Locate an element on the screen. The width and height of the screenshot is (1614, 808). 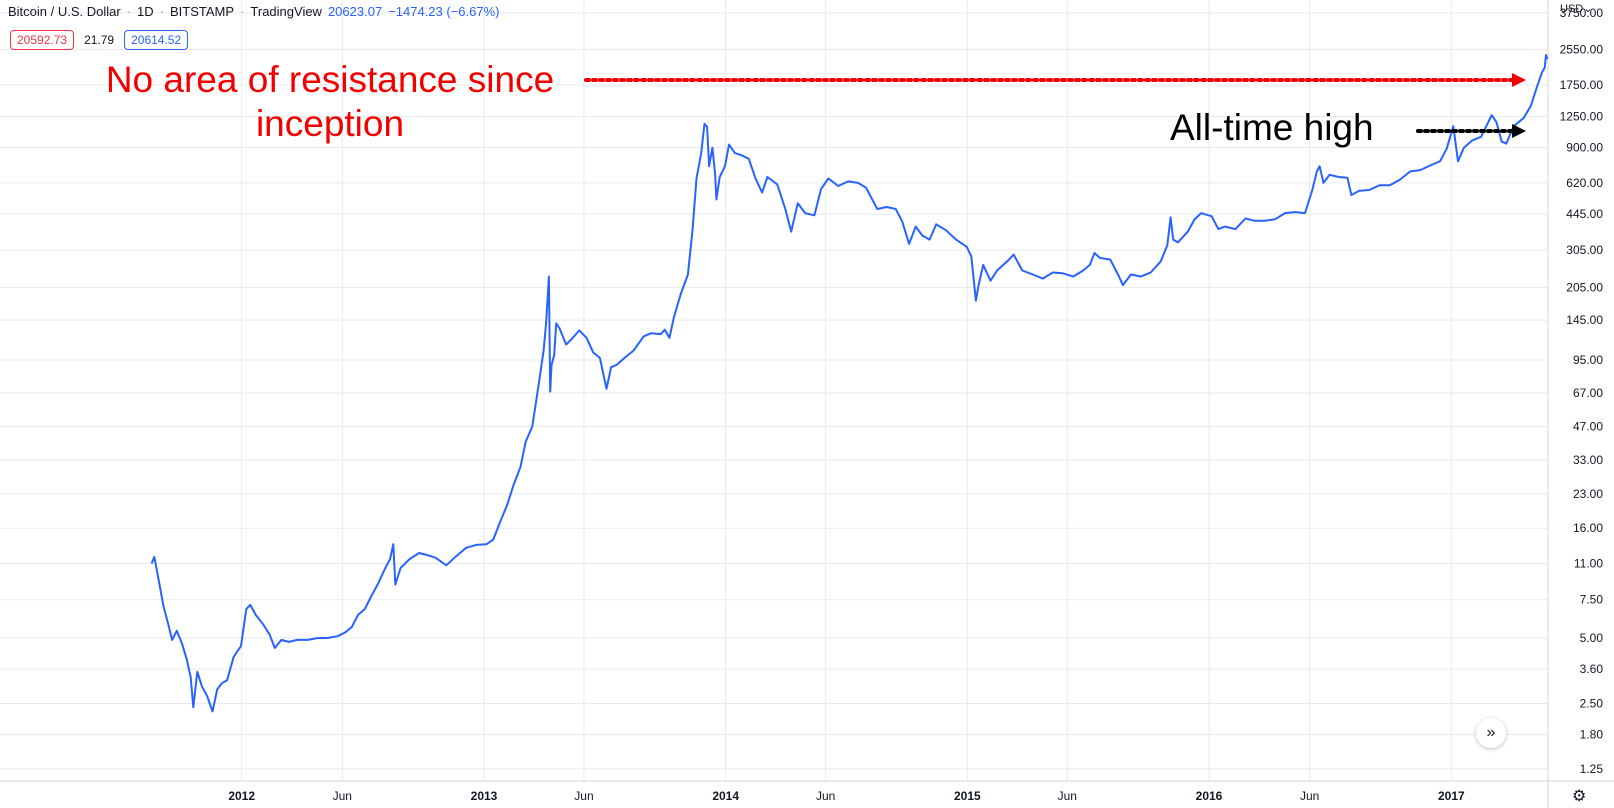
y-tick-label: 23.00 is located at coordinates (1588, 494).